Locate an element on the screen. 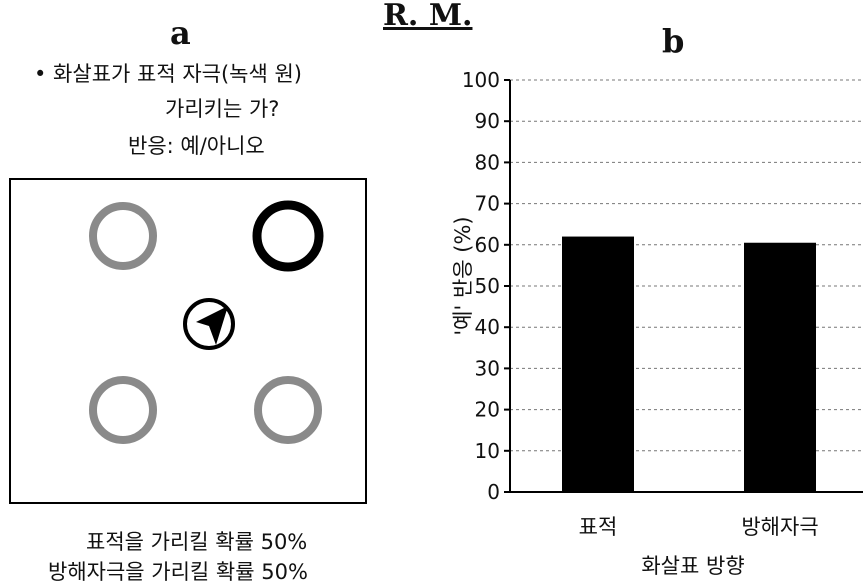  caption-target-probability: 표적을 가리킬 확률 50% is located at coordinates (197, 542).